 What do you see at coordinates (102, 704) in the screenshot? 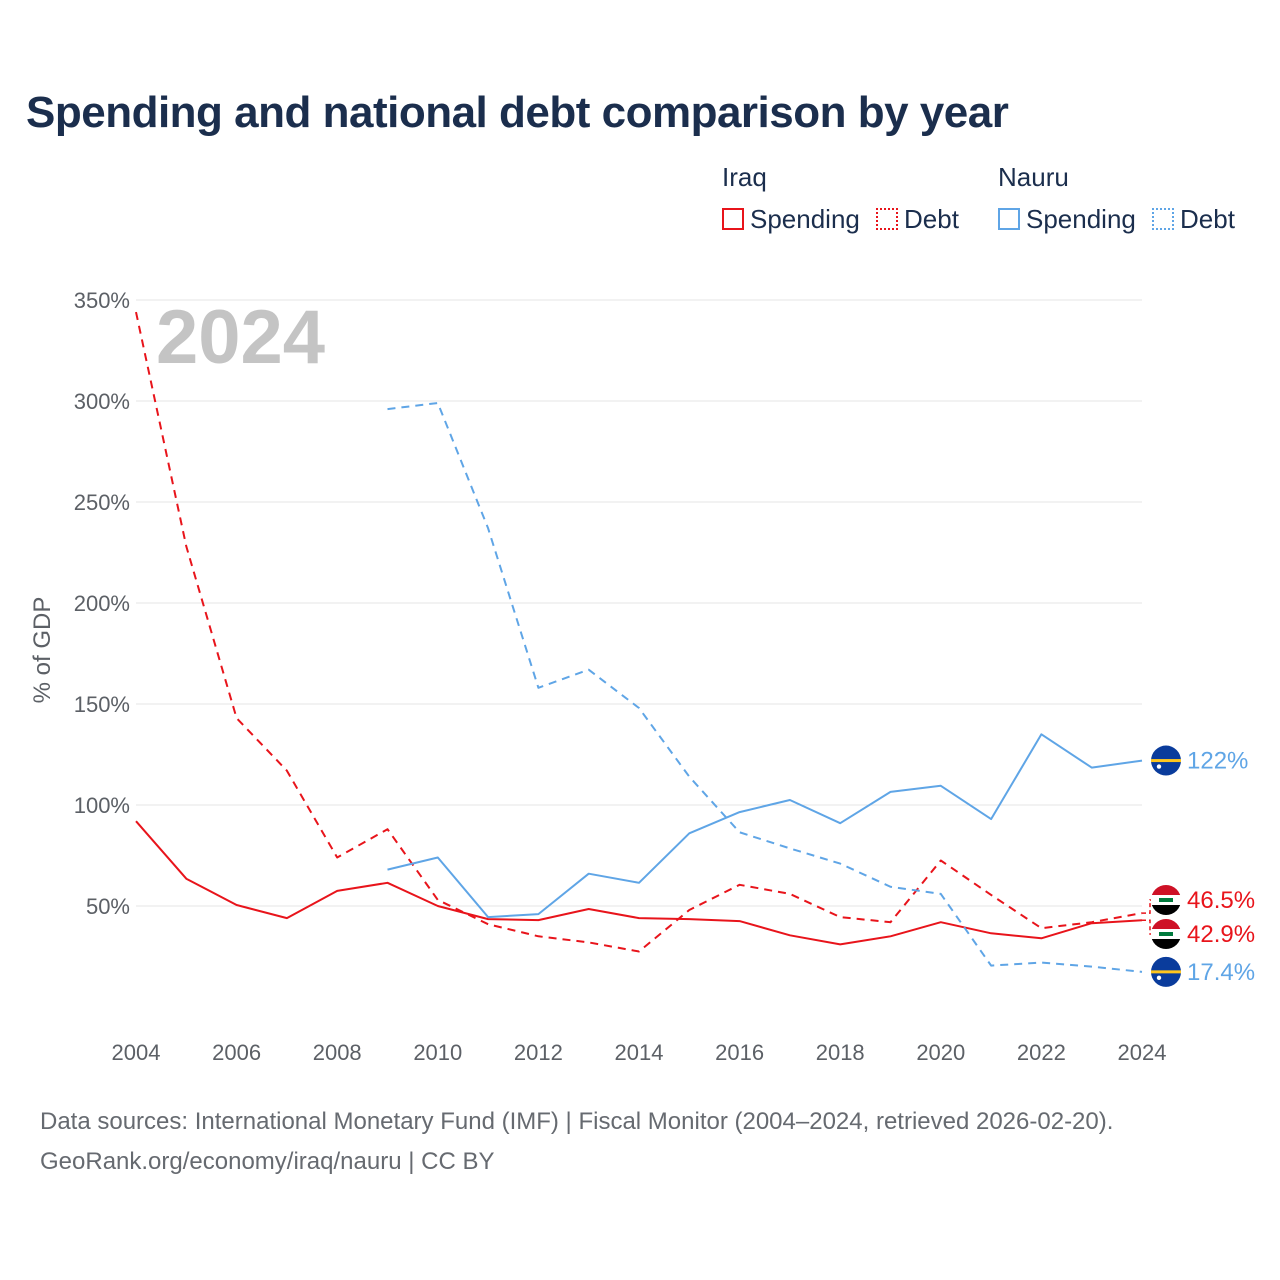
I see `y-tick-label: 150%` at bounding box center [102, 704].